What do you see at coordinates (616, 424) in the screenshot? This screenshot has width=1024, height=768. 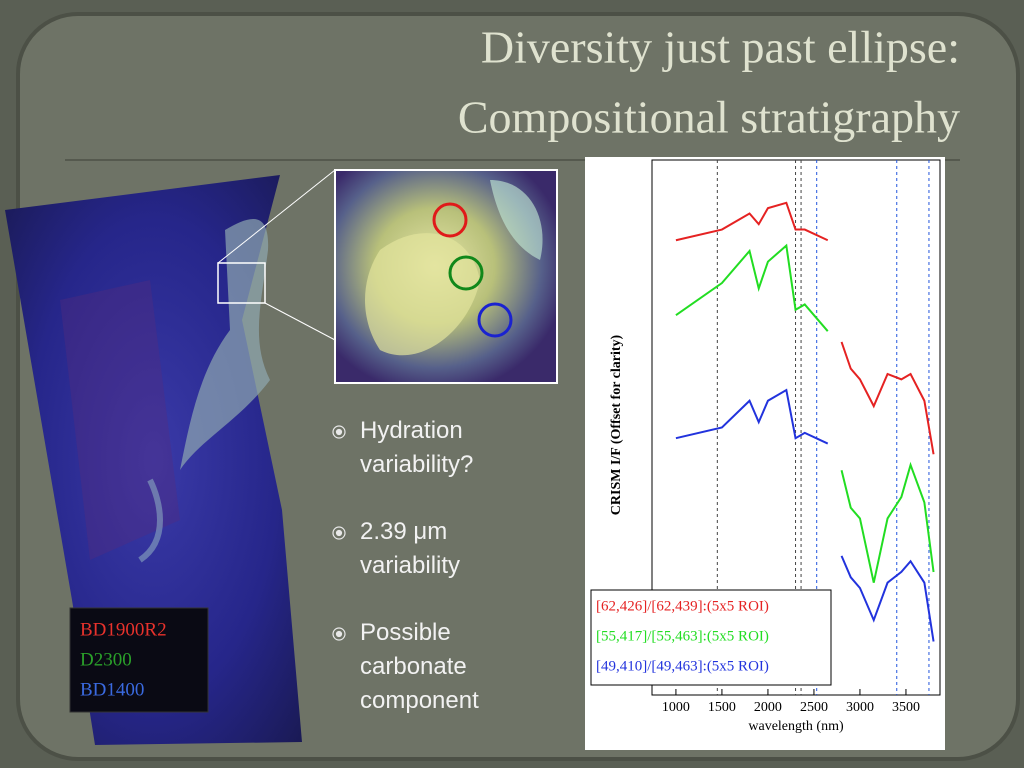 I see `y-axis-label: CRISM I/F (Offset for clarity)` at bounding box center [616, 424].